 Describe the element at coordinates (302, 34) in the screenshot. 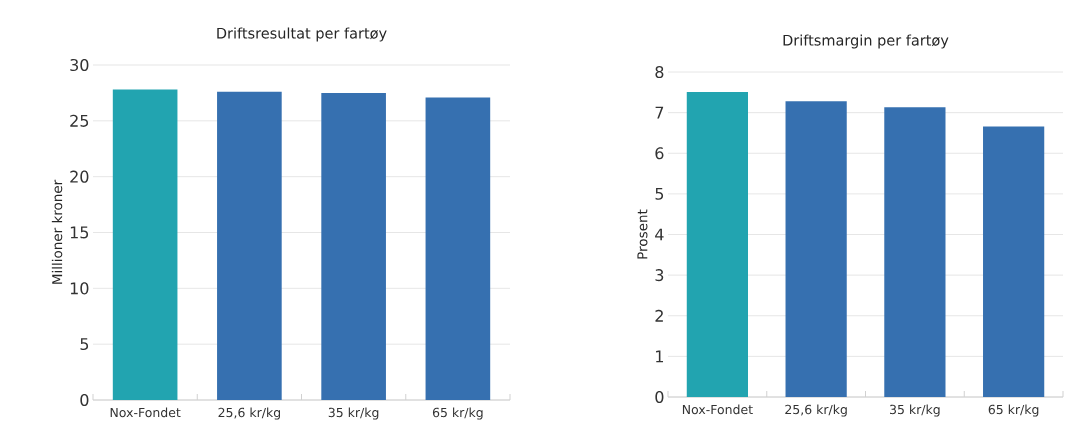

I see `chart-title: Driftsresultat per fartøy` at that location.